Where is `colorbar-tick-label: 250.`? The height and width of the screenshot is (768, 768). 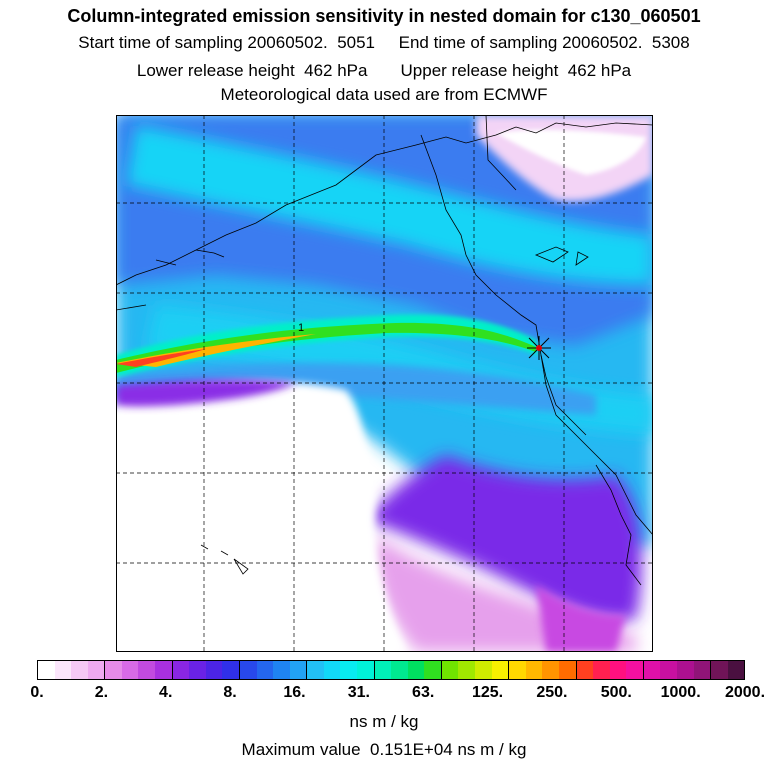 colorbar-tick-label: 250. is located at coordinates (552, 692).